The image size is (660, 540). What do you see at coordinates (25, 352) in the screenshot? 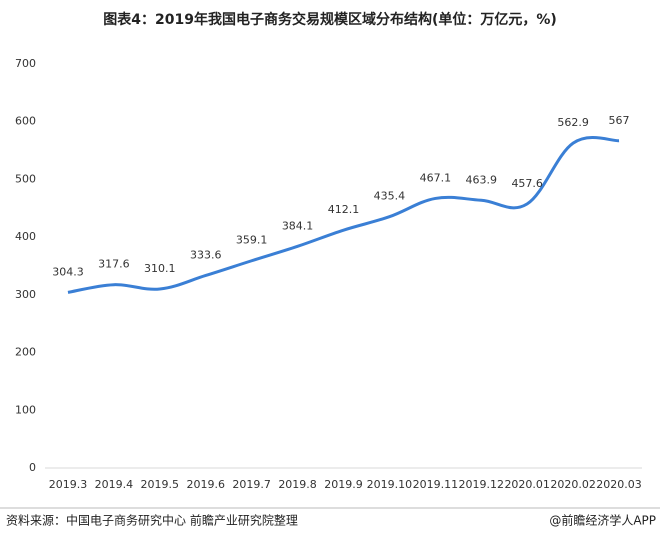
I see `y-tick-label: 200` at bounding box center [25, 352].